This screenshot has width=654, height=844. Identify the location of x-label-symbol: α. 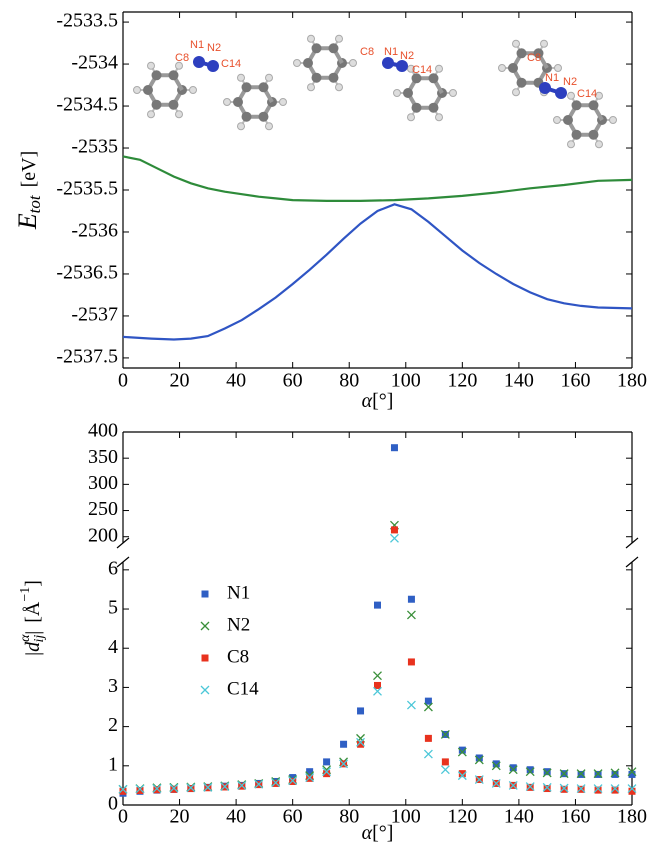
(367, 401).